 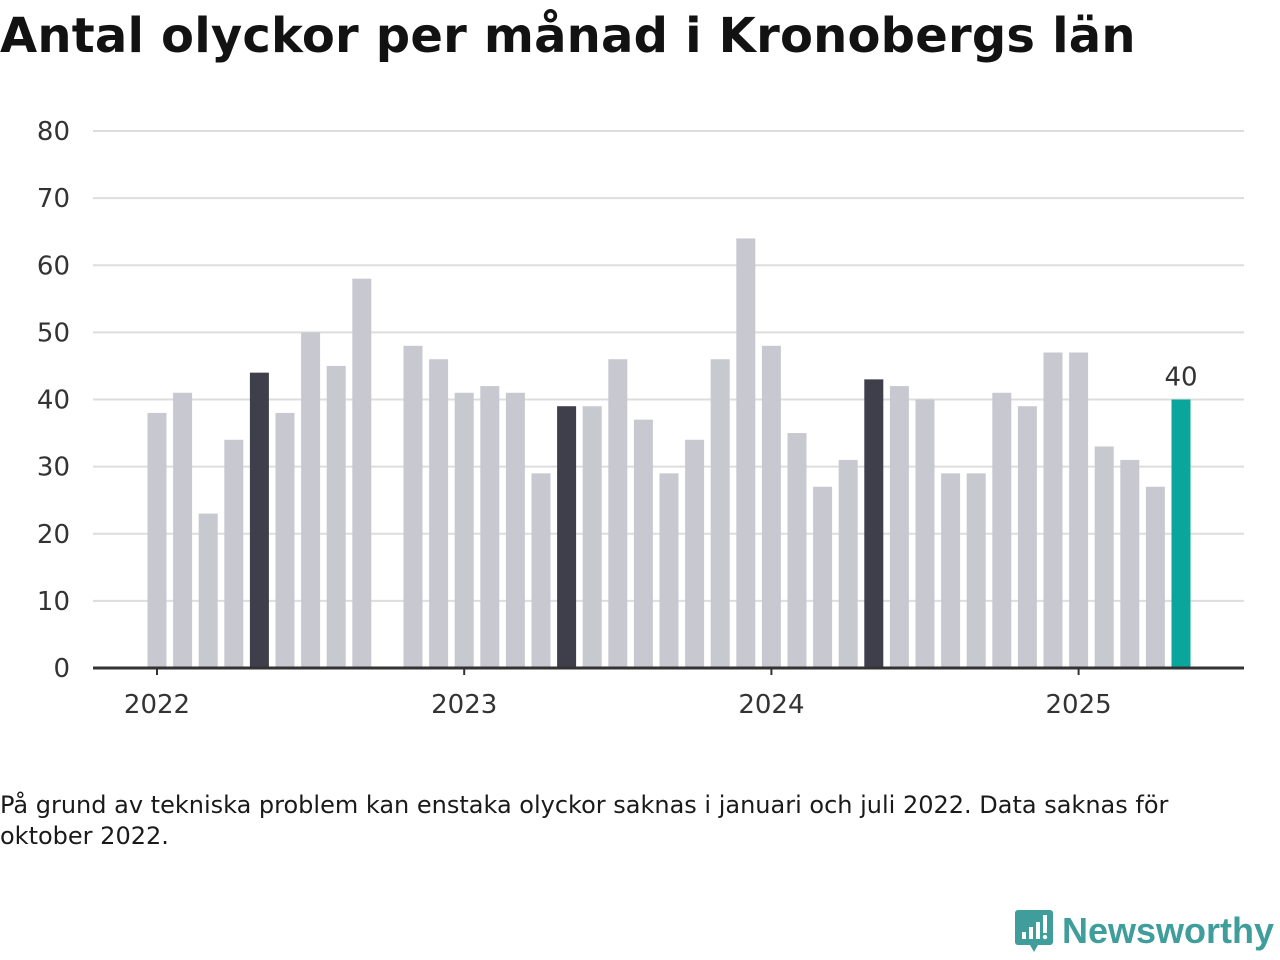 I want to click on x-axis-ticks: 2022 2023 2024 2025, so click(x=618, y=694).